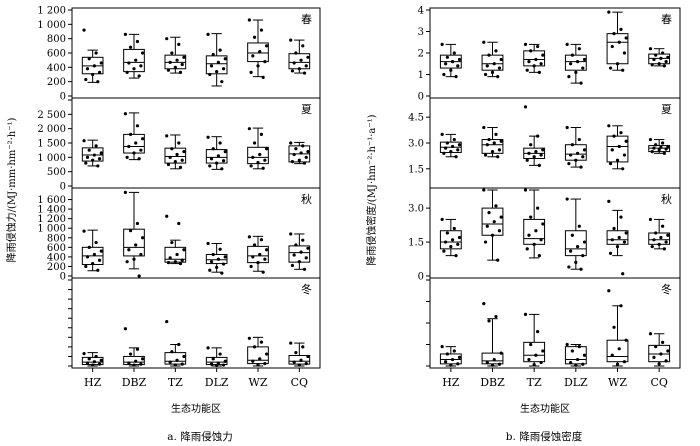 This screenshot has width=700, height=446. What do you see at coordinates (51, 25) in the screenshot?
I see `y-tick-label: 1 000` at bounding box center [51, 25].